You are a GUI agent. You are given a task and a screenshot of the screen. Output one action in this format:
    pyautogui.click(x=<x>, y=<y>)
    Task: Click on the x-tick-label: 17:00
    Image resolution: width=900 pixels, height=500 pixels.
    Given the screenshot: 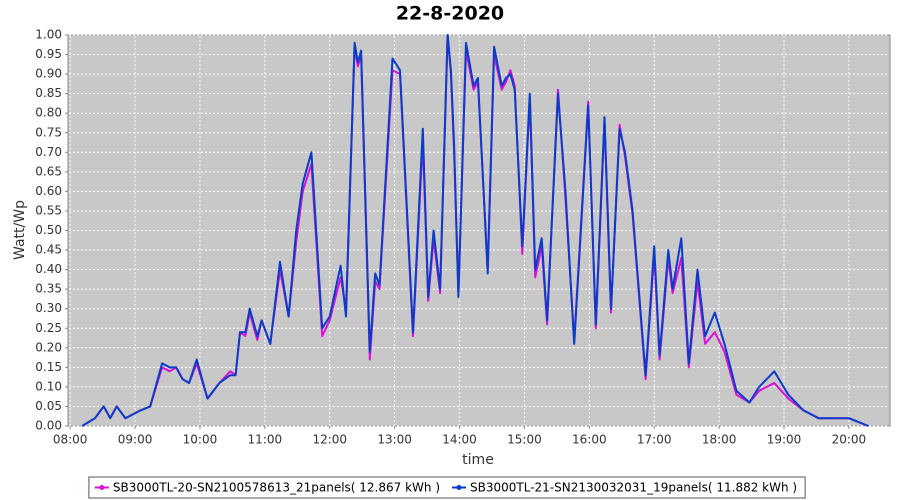 What is the action you would take?
    pyautogui.click(x=654, y=440)
    